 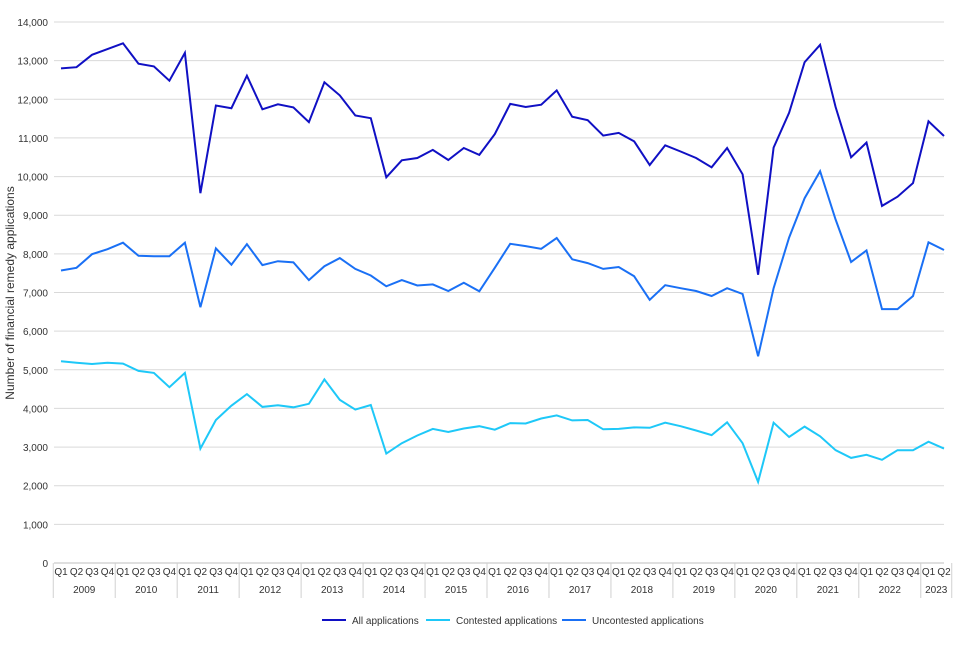 What do you see at coordinates (648, 621) in the screenshot?
I see `legend-label: Uncontested applications` at bounding box center [648, 621].